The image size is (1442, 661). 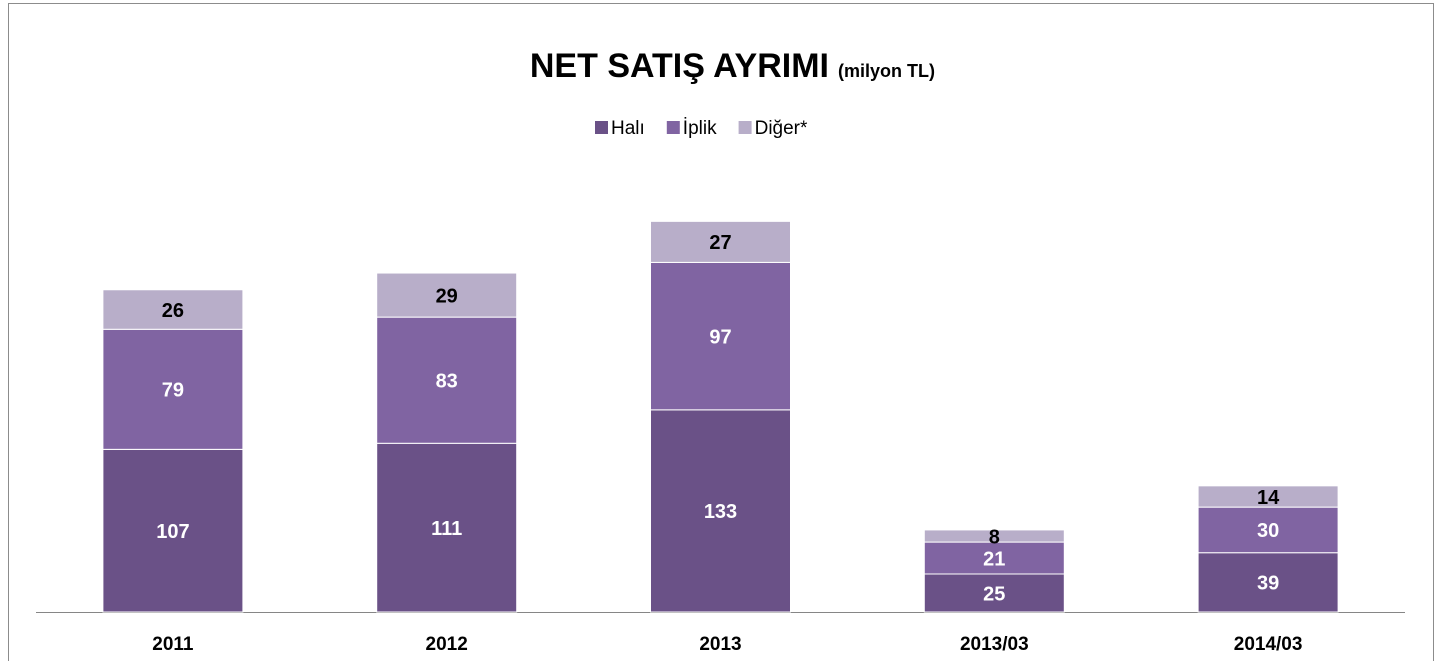 I want to click on x-tick-label: 2012, so click(x=447, y=644).